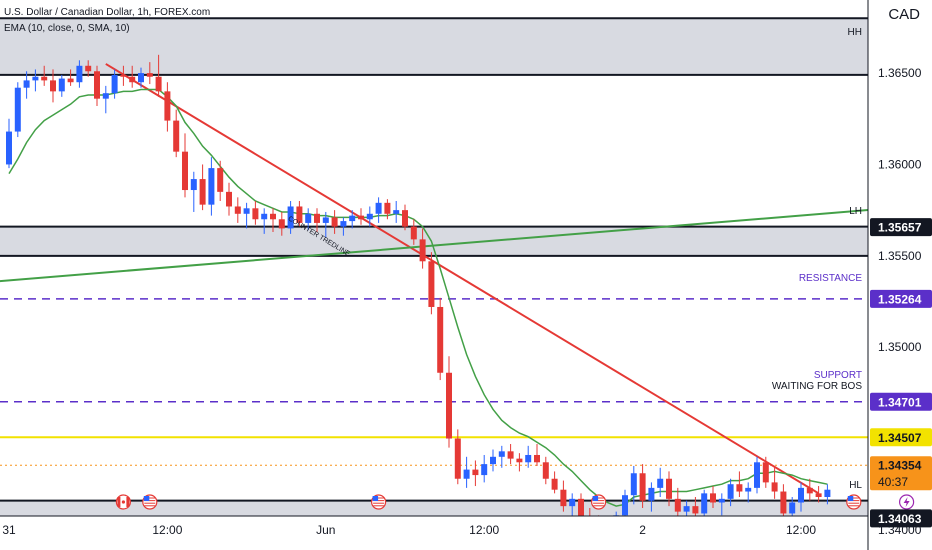 The width and height of the screenshot is (932, 550). Describe the element at coordinates (855, 485) in the screenshot. I see `hl-label: HL` at that location.